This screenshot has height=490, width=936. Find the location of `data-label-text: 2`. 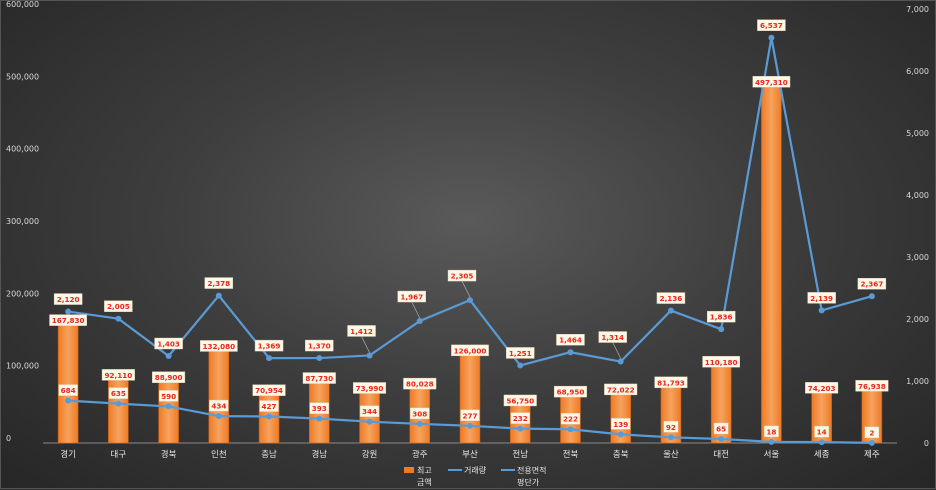

data-label-text: 2 is located at coordinates (871, 432).